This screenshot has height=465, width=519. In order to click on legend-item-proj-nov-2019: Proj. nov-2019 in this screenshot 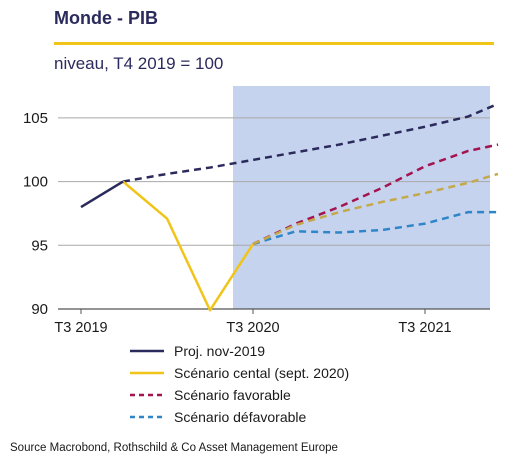, I will do `click(239, 351)`.